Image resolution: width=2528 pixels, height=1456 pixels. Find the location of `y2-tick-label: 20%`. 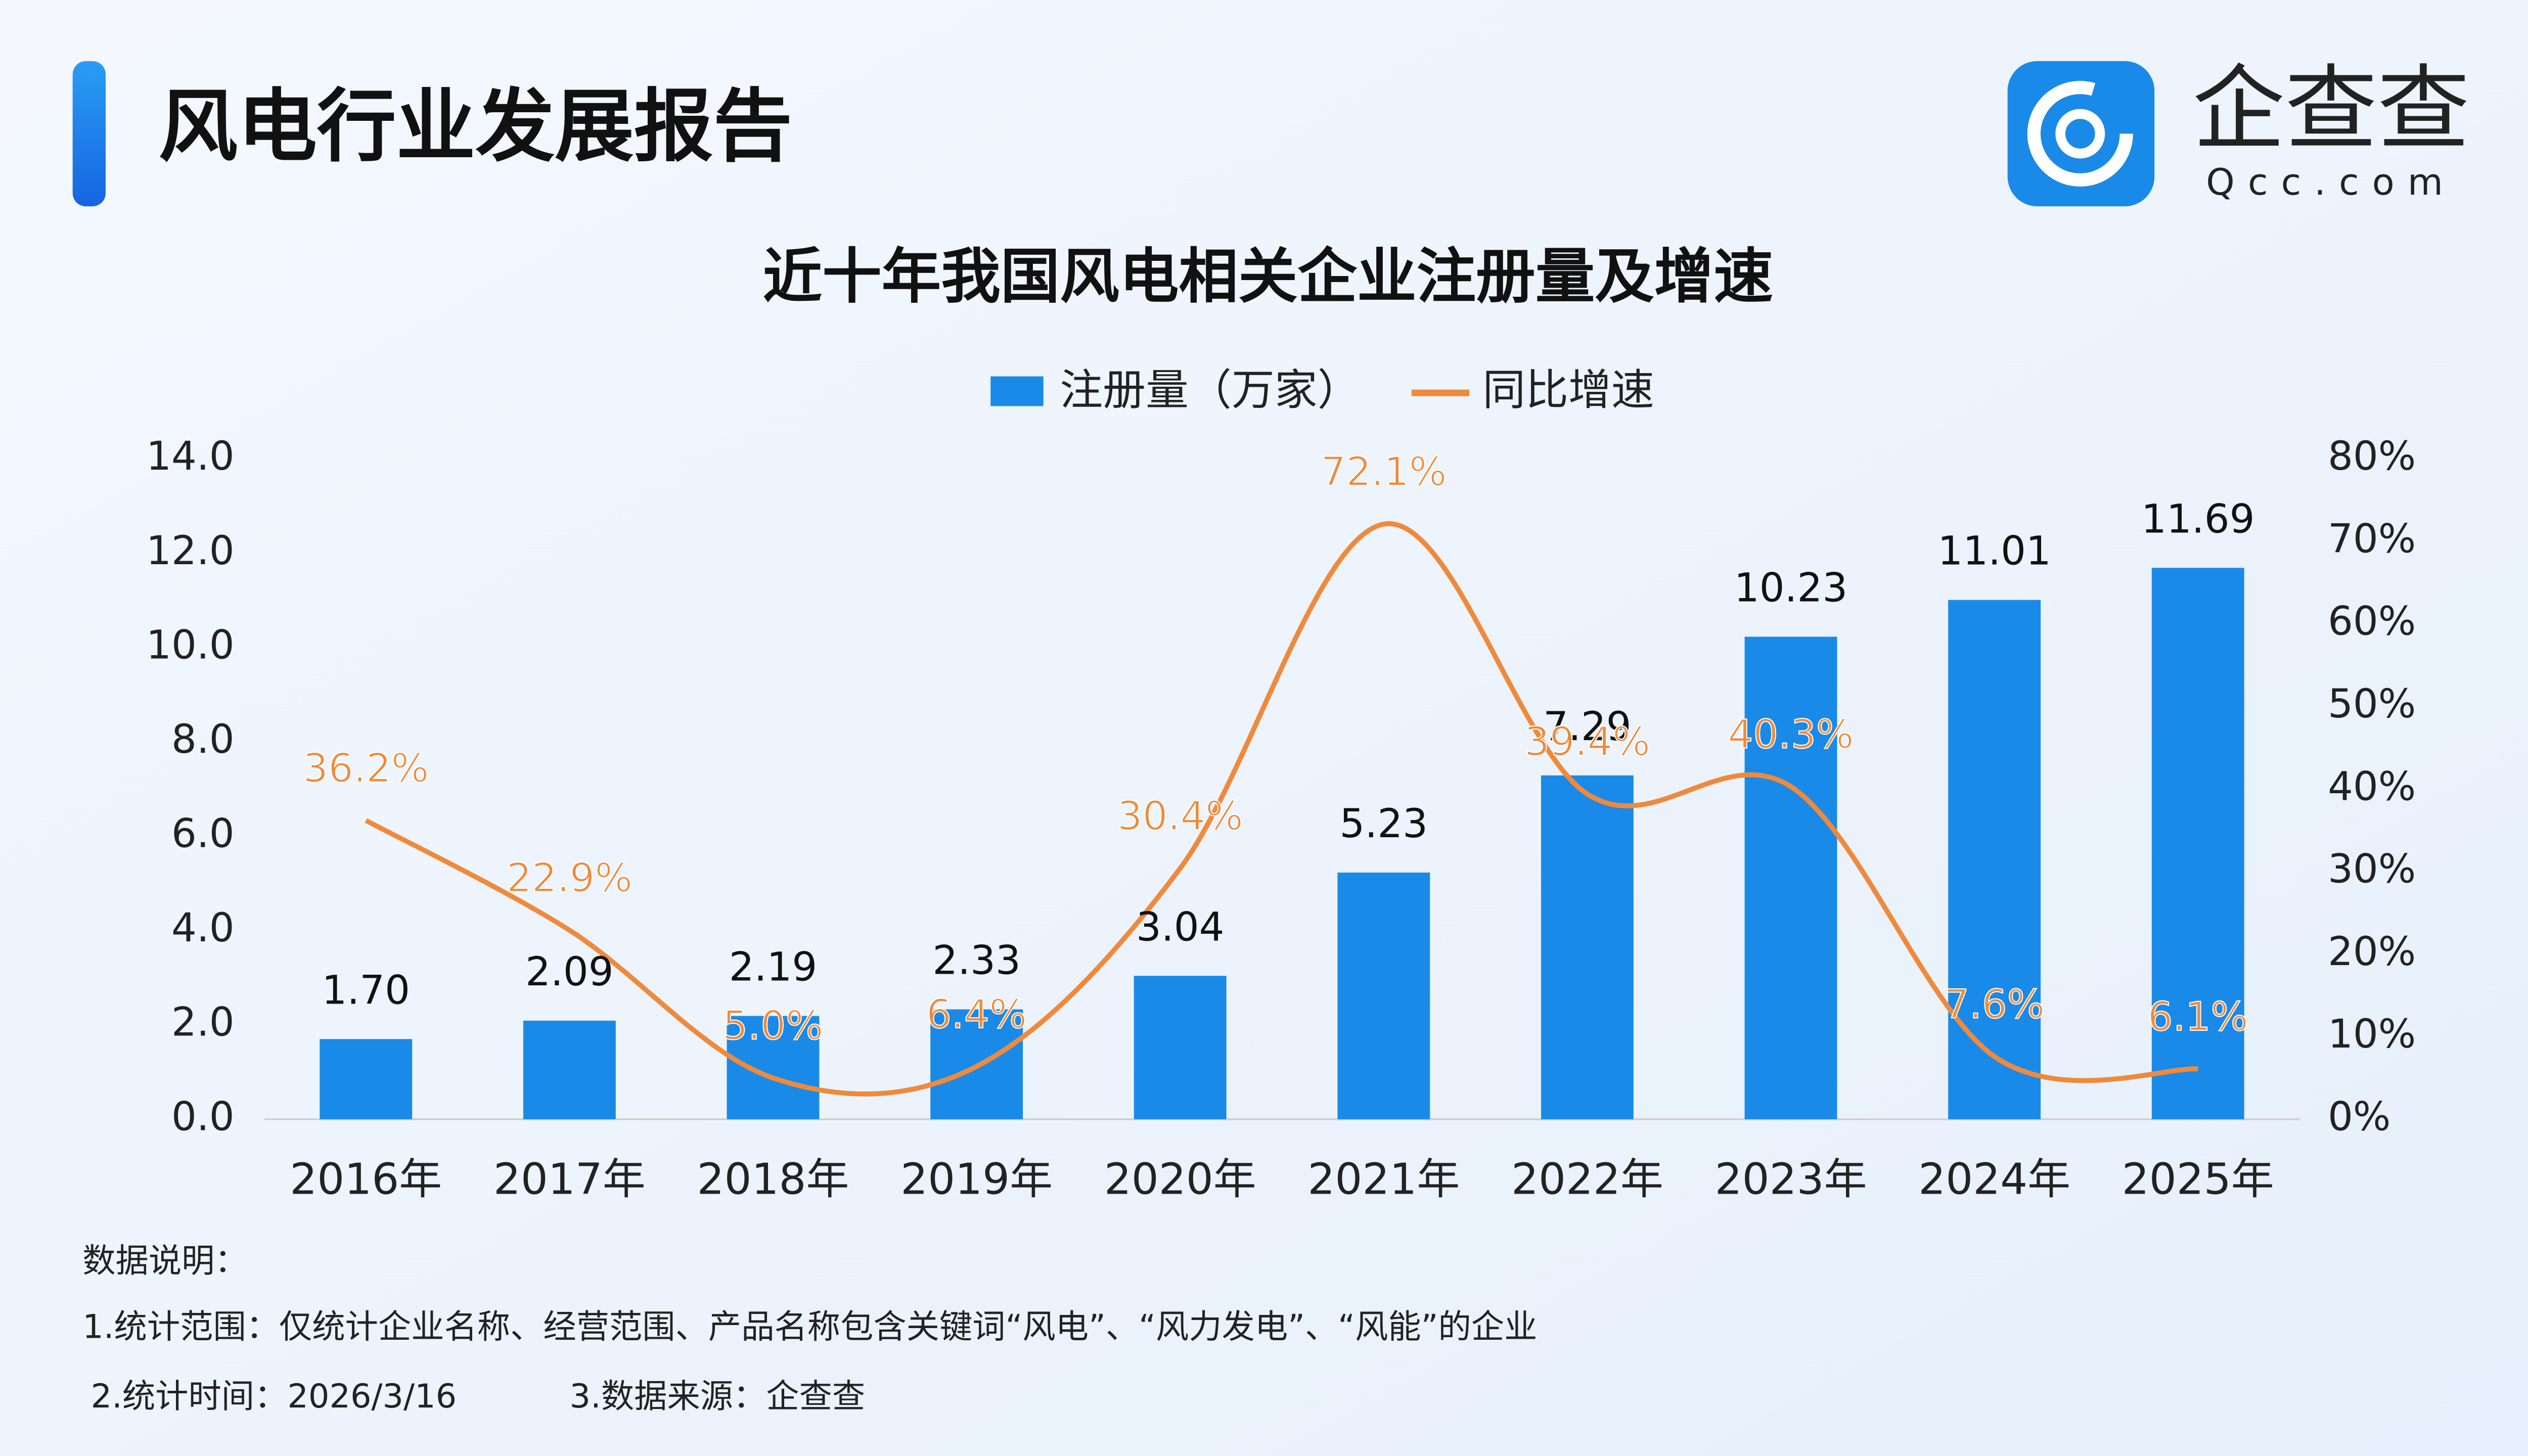

y2-tick-label: 20% is located at coordinates (2372, 952).